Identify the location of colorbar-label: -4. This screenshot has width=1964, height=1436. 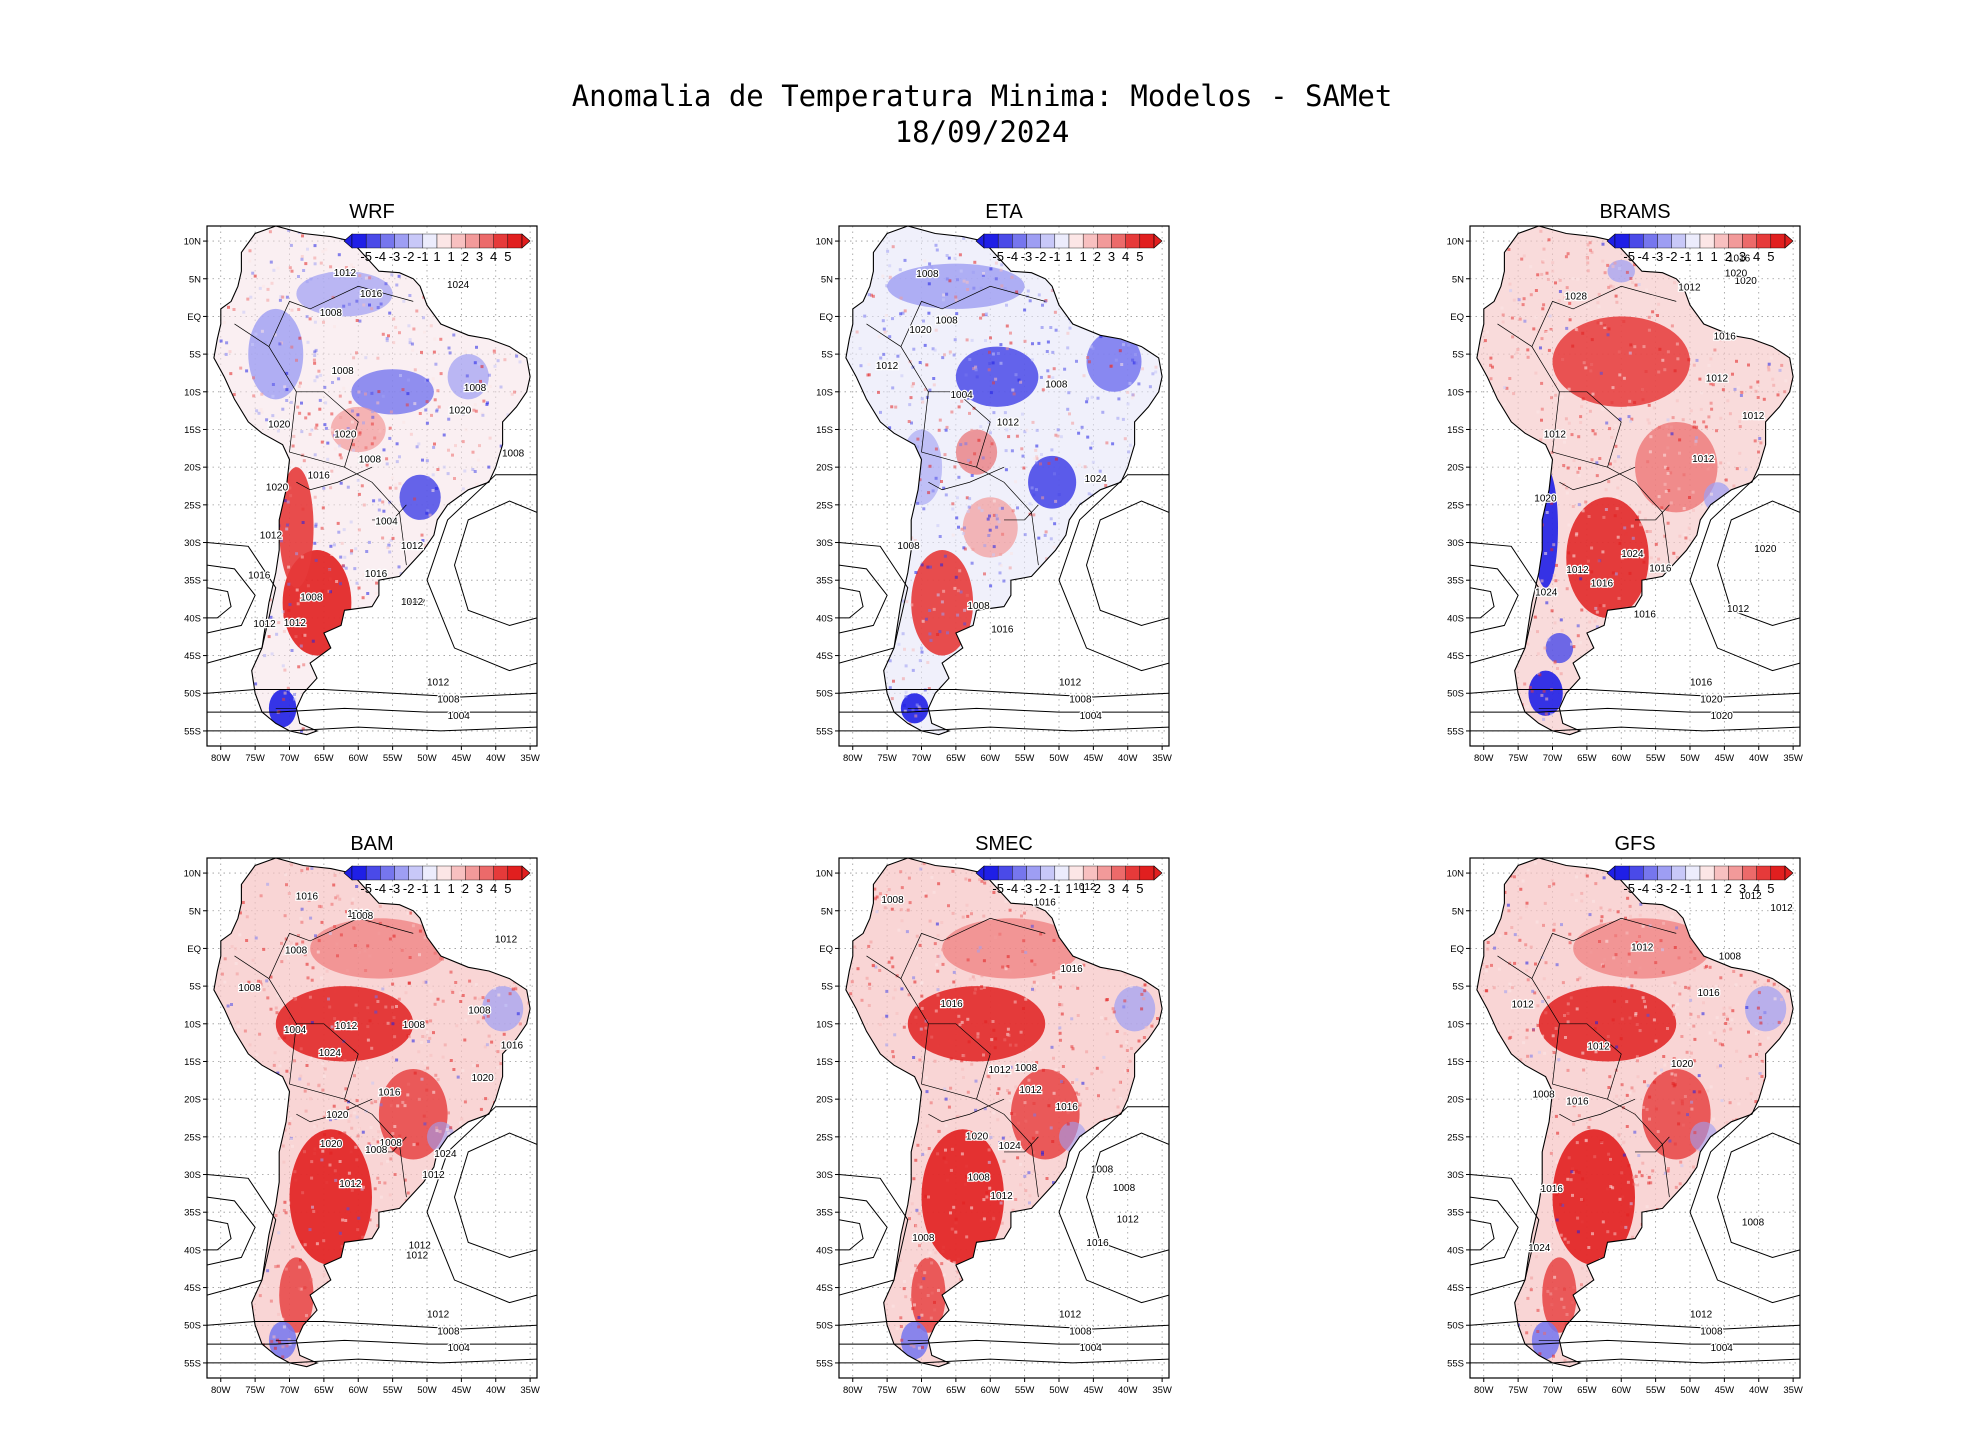
(381, 888).